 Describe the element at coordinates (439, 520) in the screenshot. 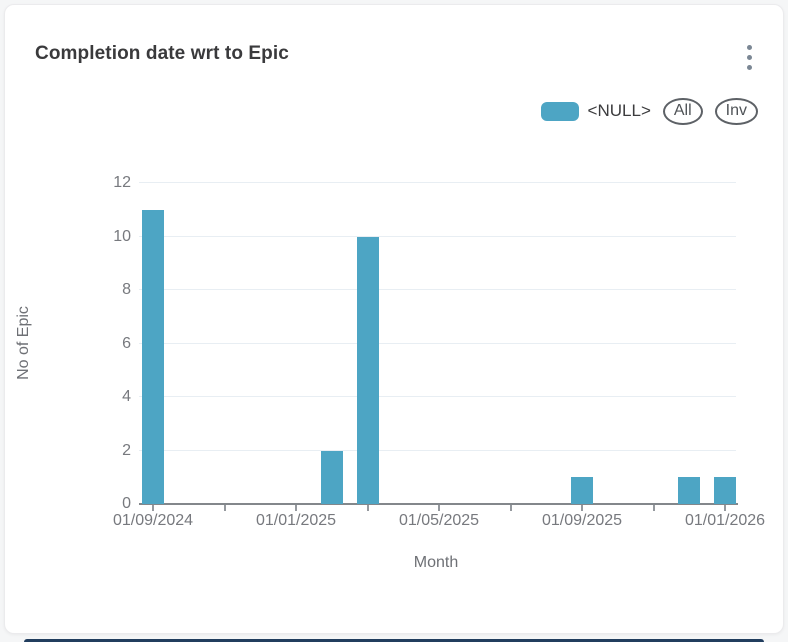

I see `x-tick-label: 01/05/2025` at that location.